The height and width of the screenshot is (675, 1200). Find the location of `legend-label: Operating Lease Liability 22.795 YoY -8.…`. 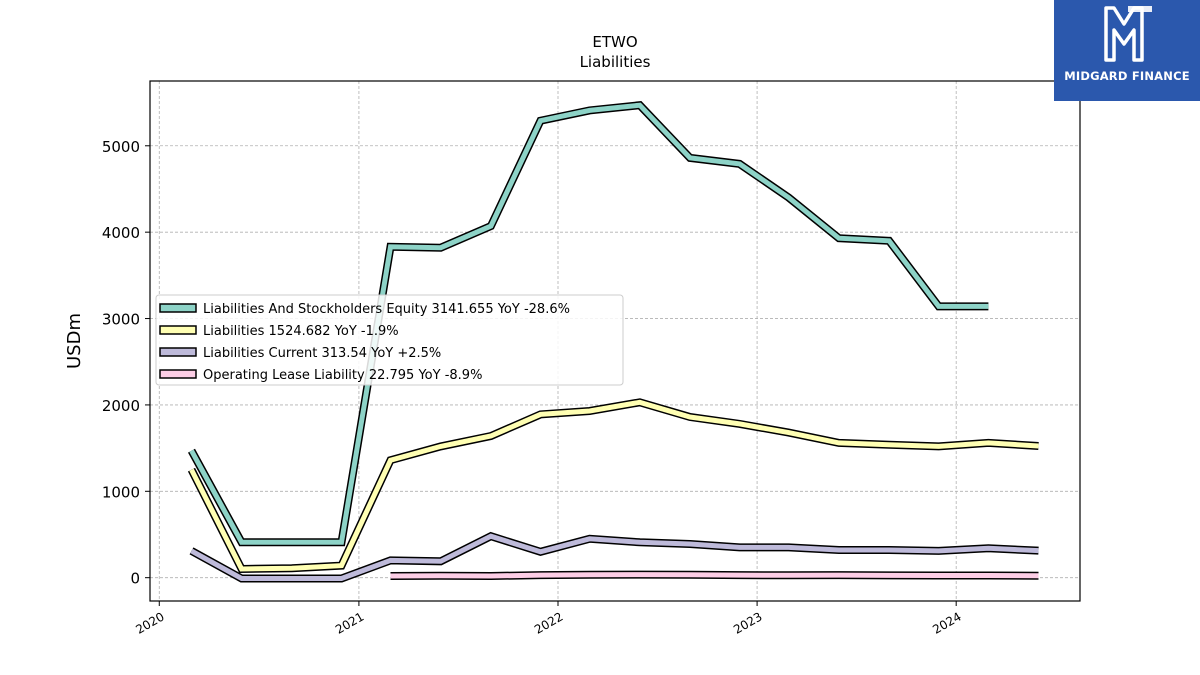

legend-label: Operating Lease Liability 22.795 YoY -8.… is located at coordinates (342, 375).